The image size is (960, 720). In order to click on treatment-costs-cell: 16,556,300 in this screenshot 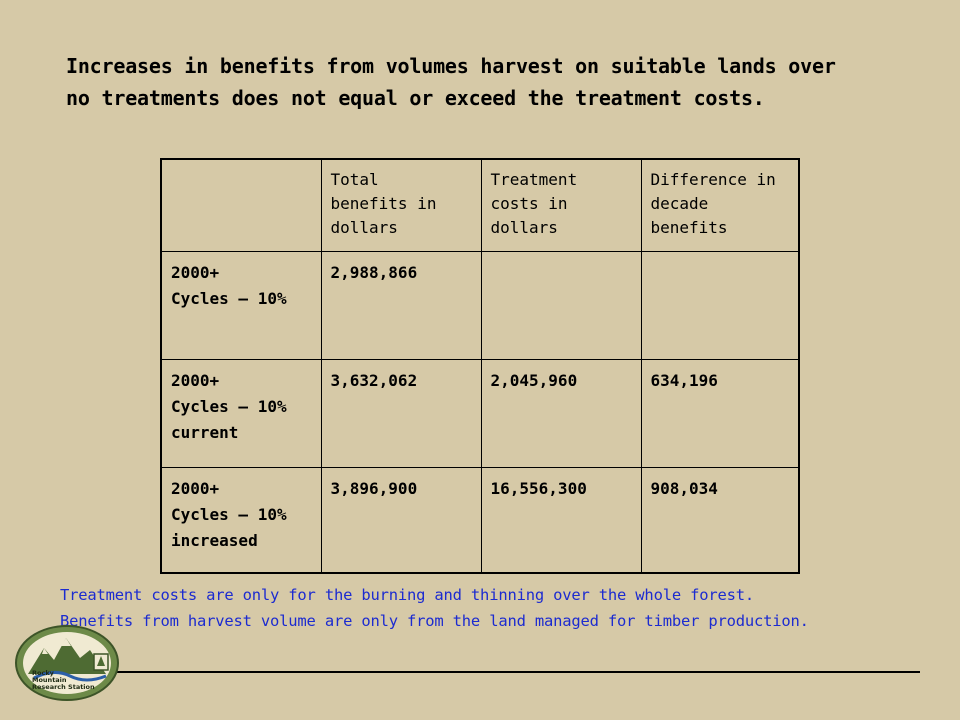, I will do `click(561, 520)`.